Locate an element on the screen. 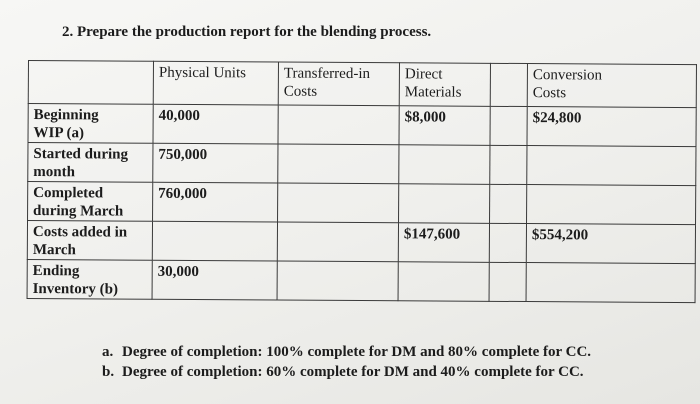 Image resolution: width=700 pixels, height=404 pixels. physical-units-cell: 30,000 is located at coordinates (215, 280).